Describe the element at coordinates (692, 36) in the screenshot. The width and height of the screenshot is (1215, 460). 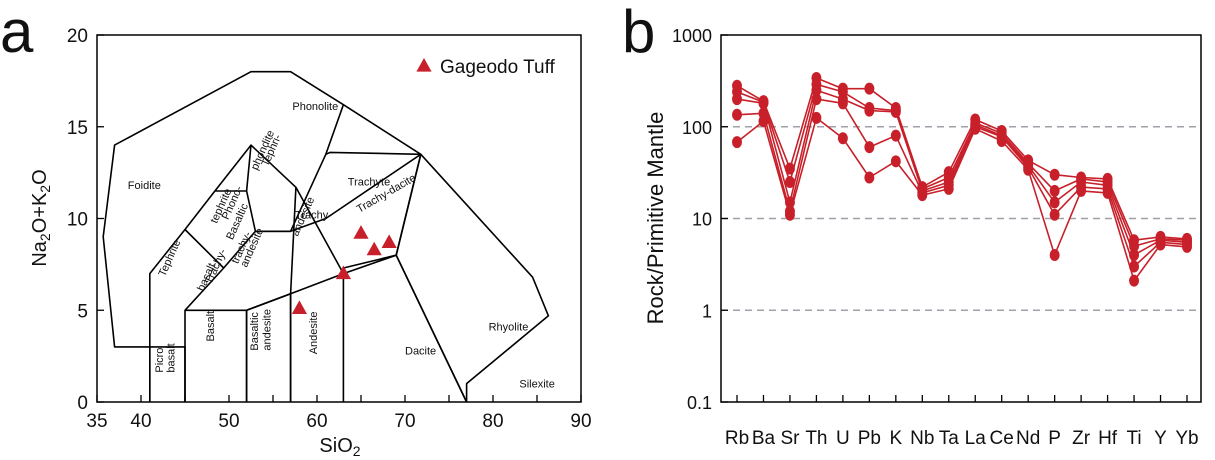
I see `spider-y-tick-label: 1000` at that location.